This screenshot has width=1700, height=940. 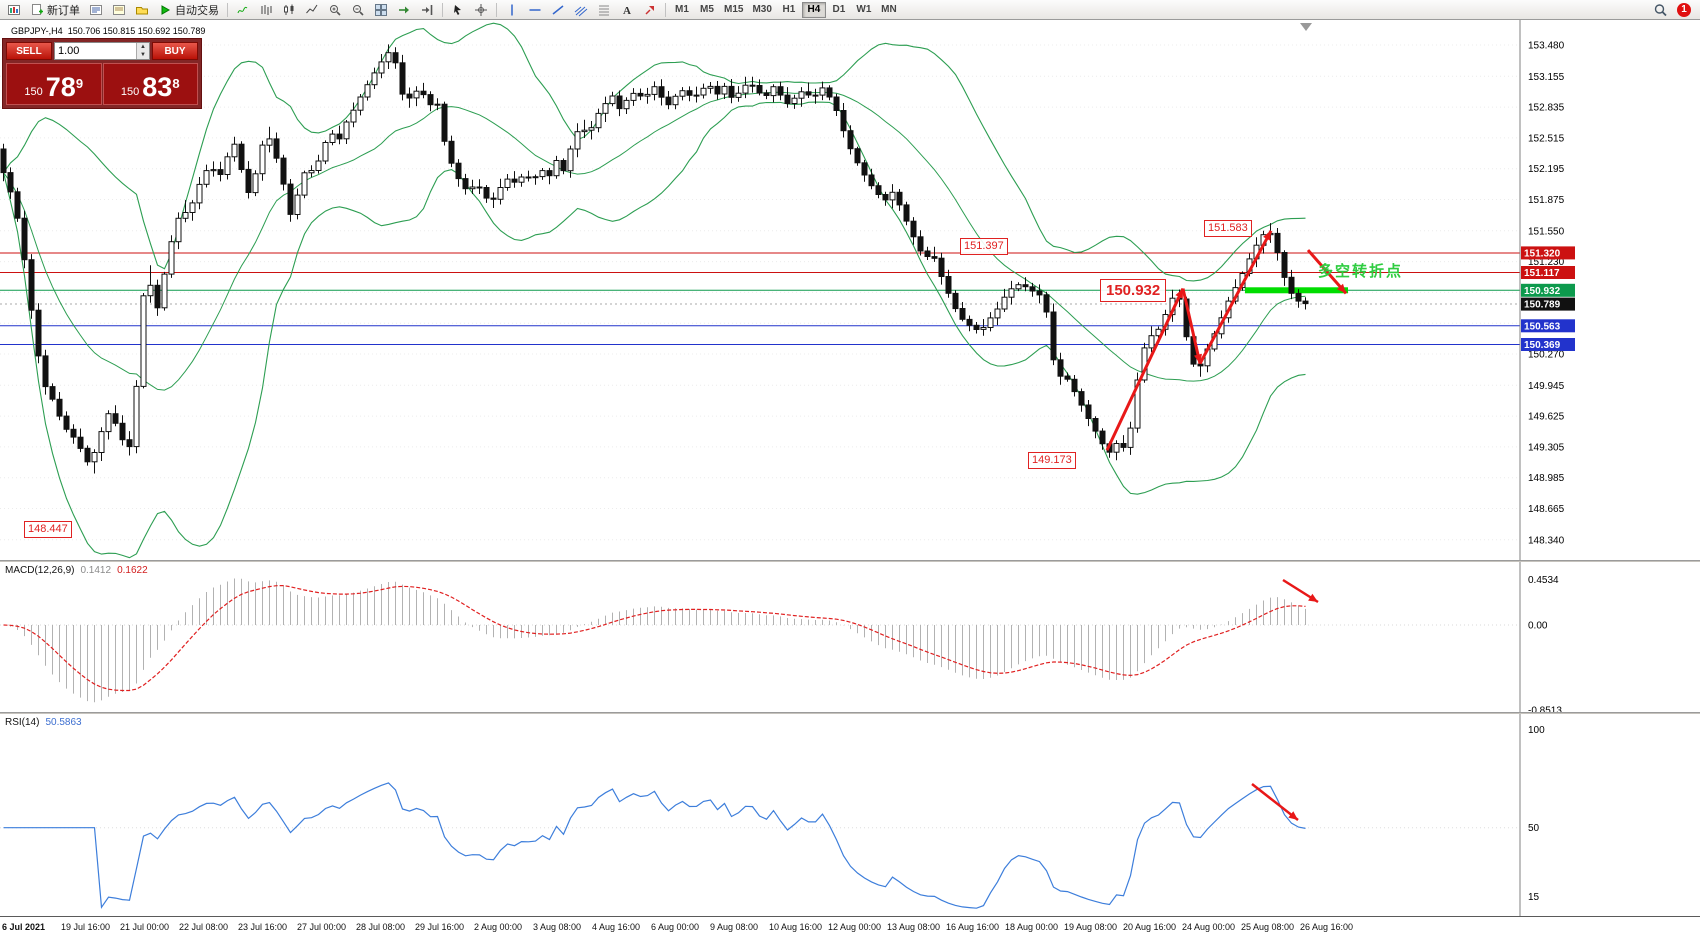 I want to click on rsi-value: 50.5863, so click(x=63, y=722).